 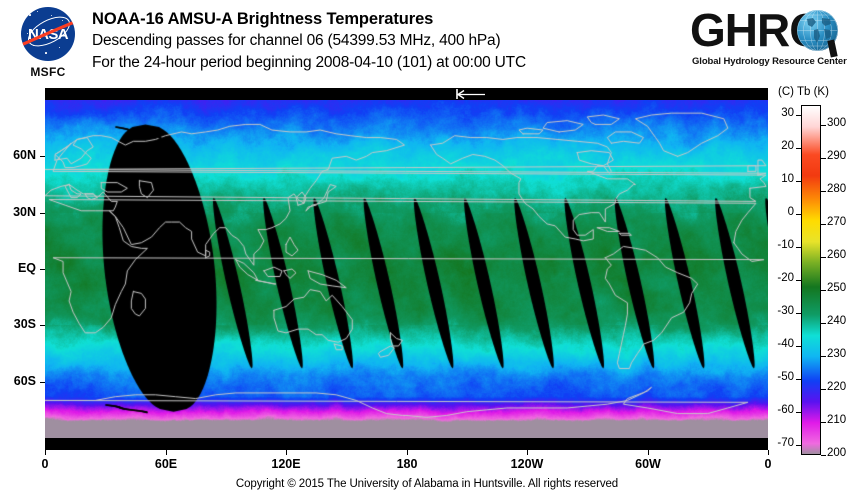 I want to click on colorbar, so click(x=811, y=280).